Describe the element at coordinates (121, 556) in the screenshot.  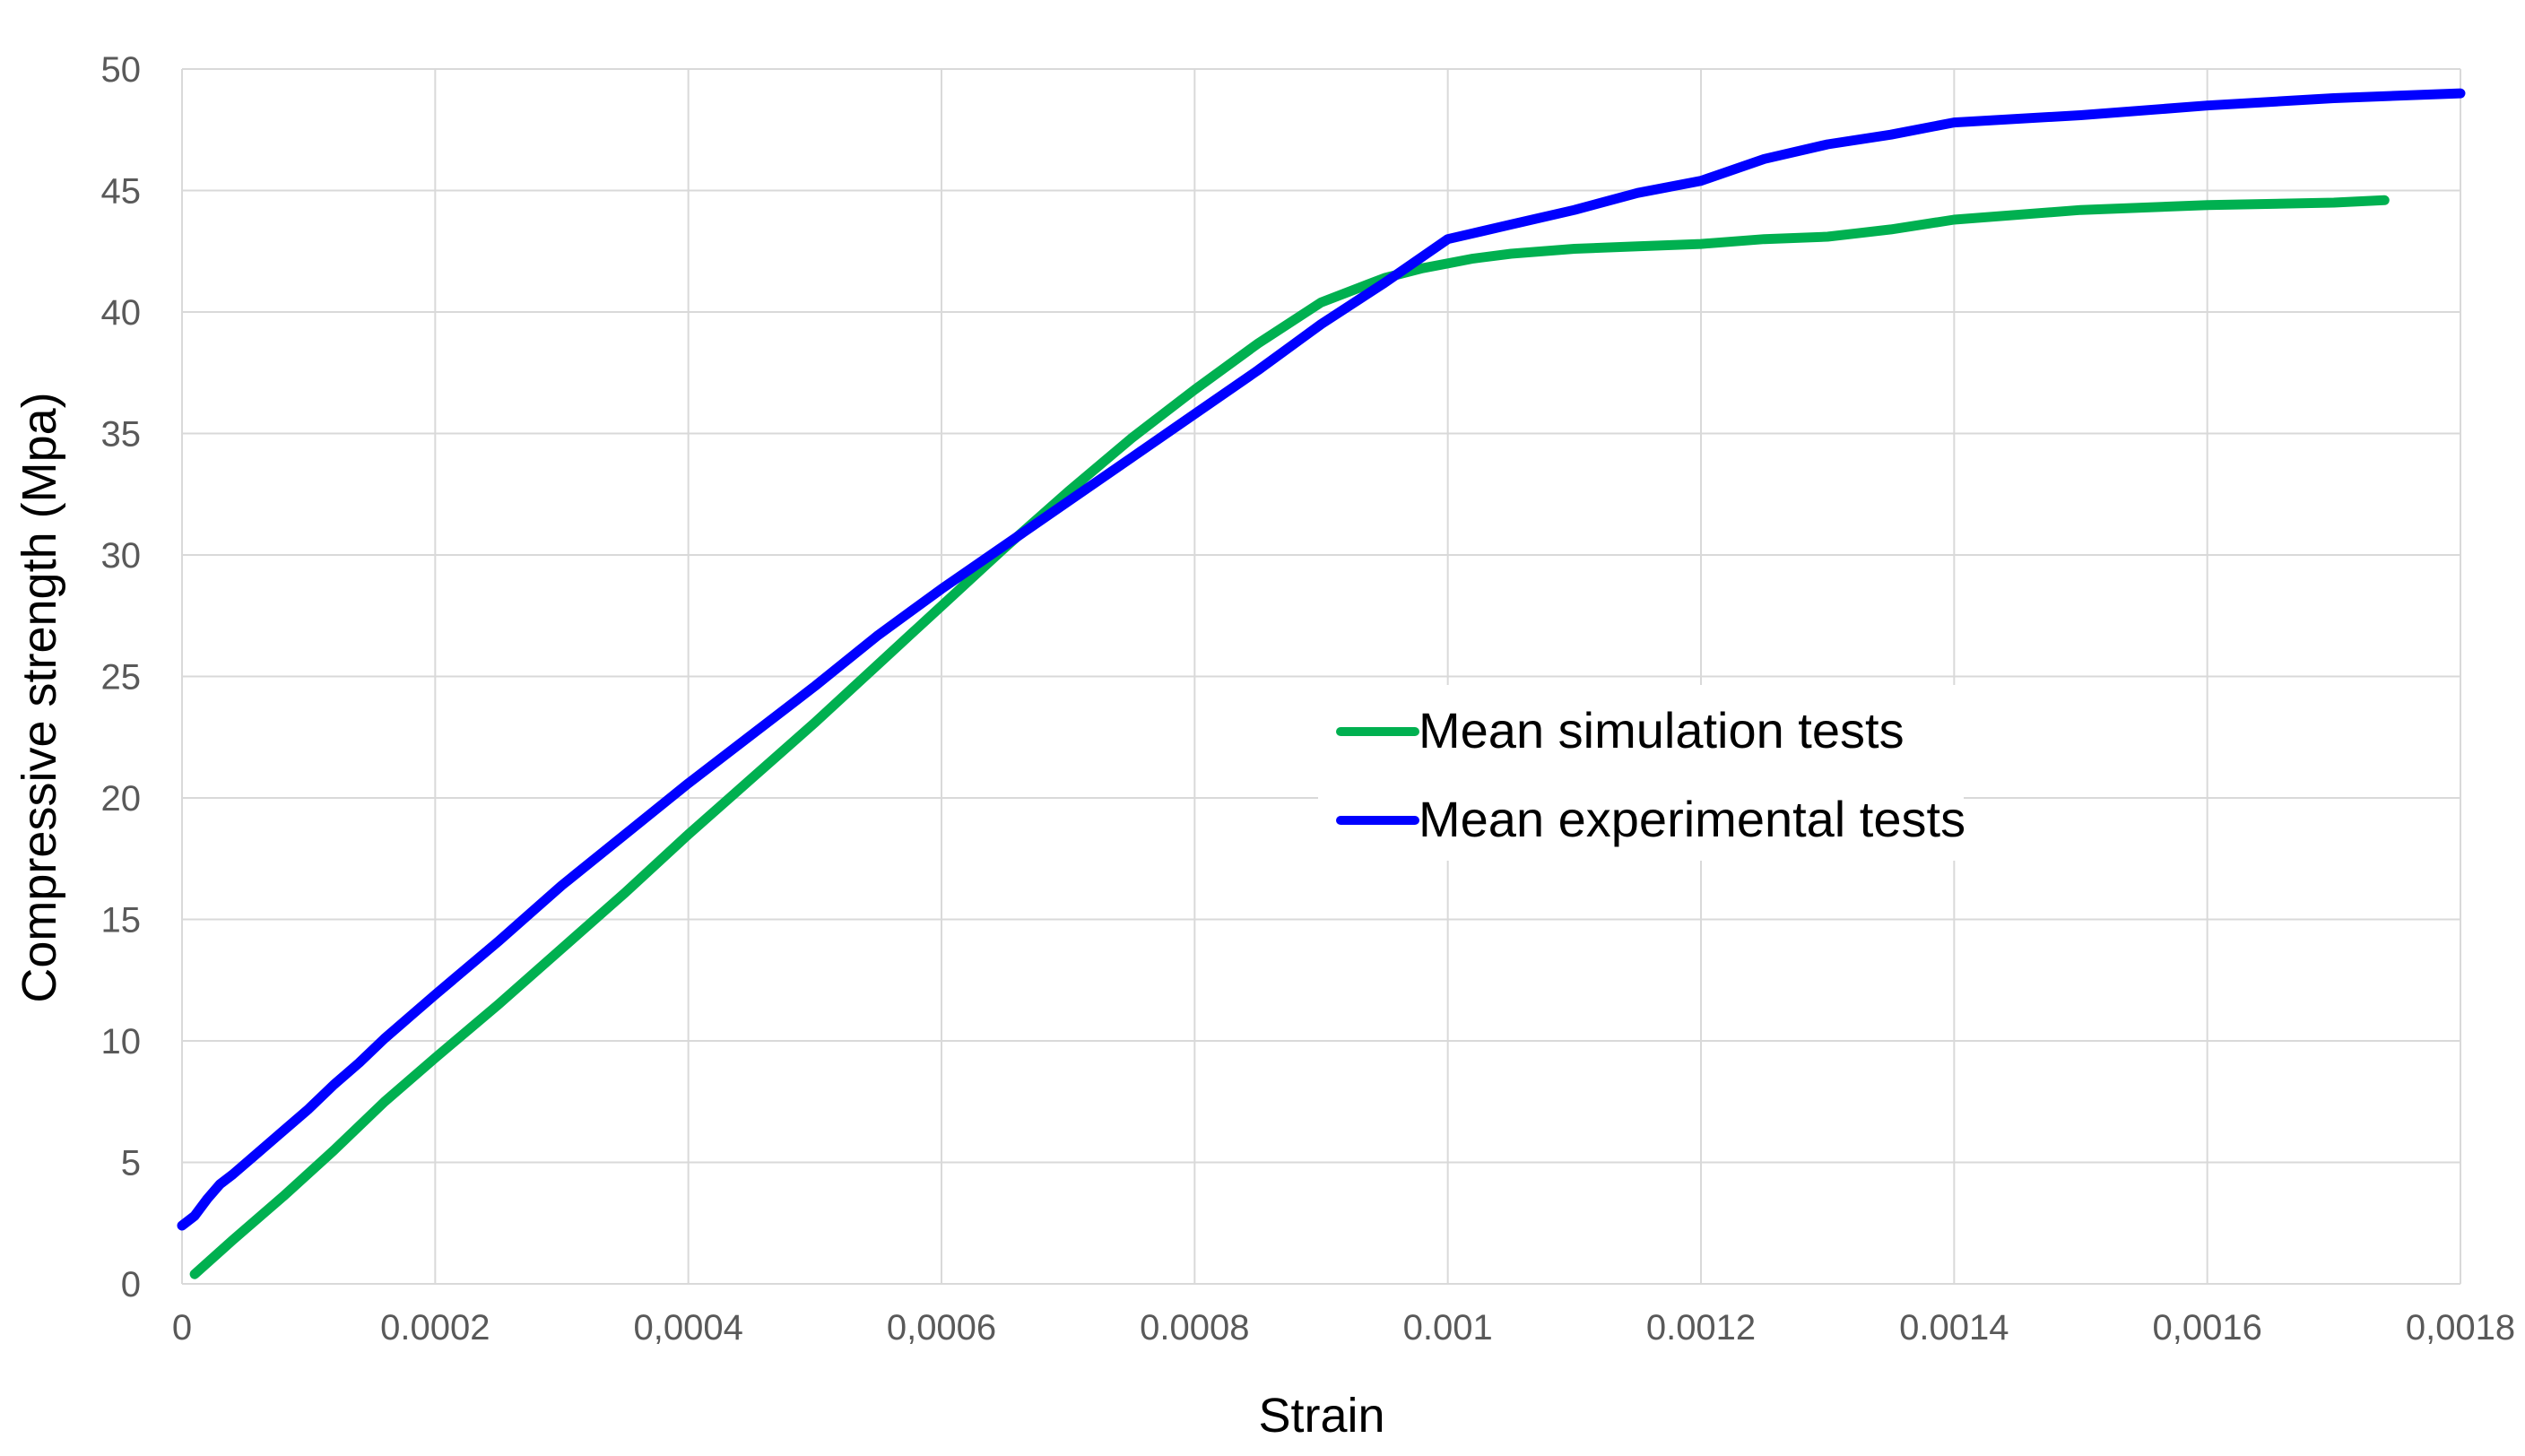
I see `y-tick-label: 30` at that location.